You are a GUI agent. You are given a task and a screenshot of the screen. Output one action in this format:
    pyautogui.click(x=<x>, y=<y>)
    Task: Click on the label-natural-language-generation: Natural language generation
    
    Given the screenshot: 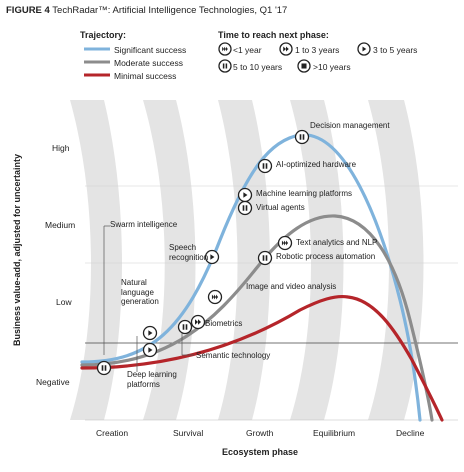 What is the action you would take?
    pyautogui.click(x=140, y=292)
    